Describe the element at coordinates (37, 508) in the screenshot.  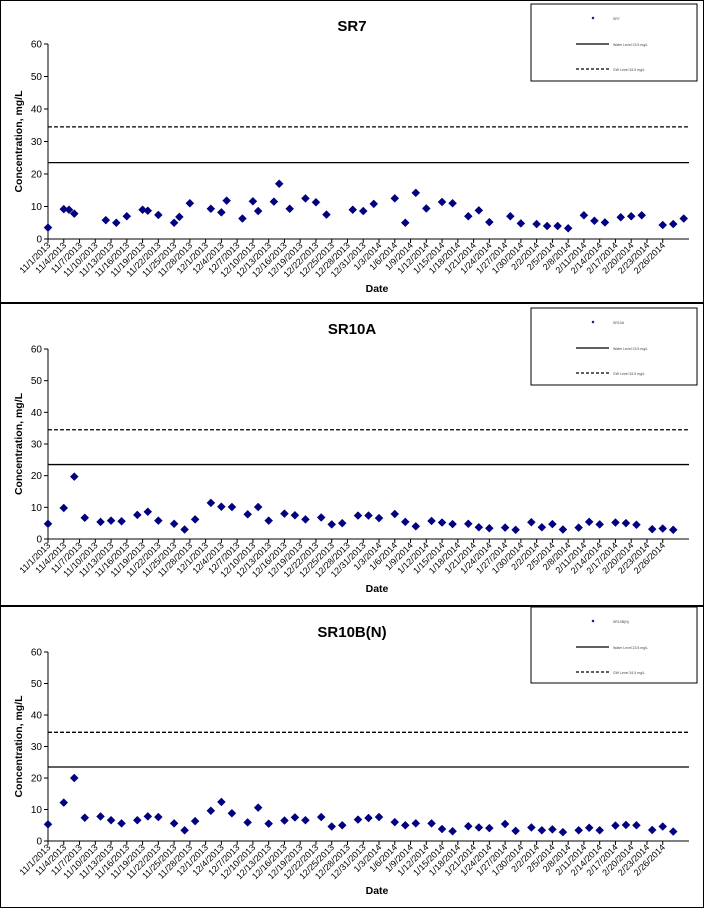
I see `y-tick-label: 10` at that location.